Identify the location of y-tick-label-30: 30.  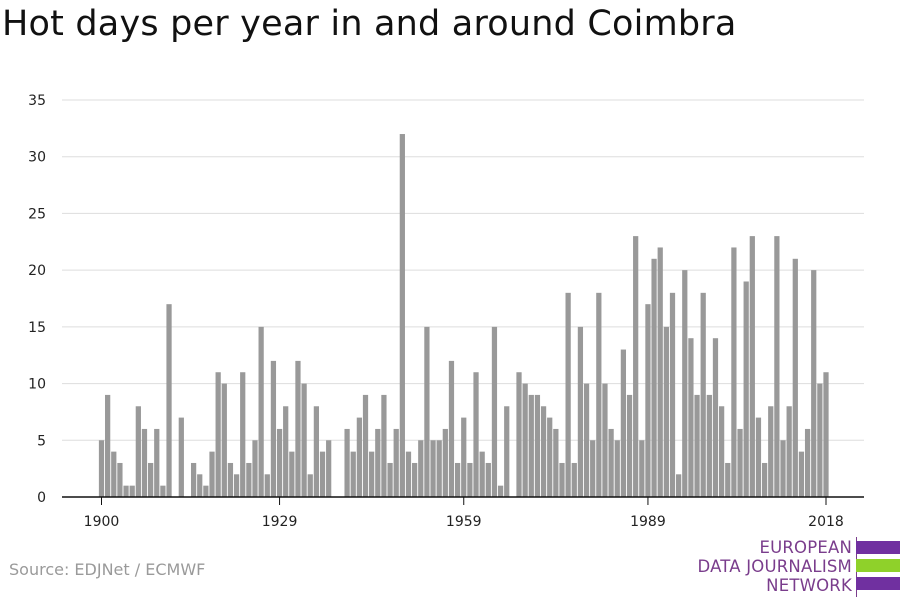
(37, 158).